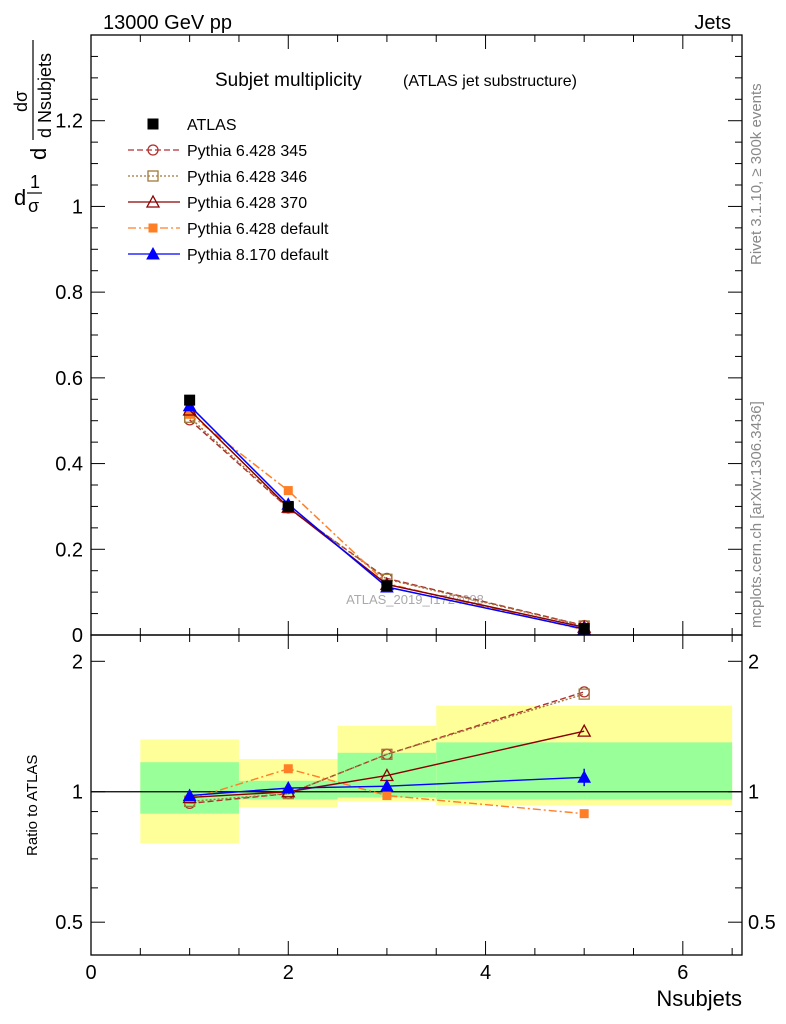 This screenshot has width=786, height=1024. I want to click on ratio-line-p6def, so click(387, 791).